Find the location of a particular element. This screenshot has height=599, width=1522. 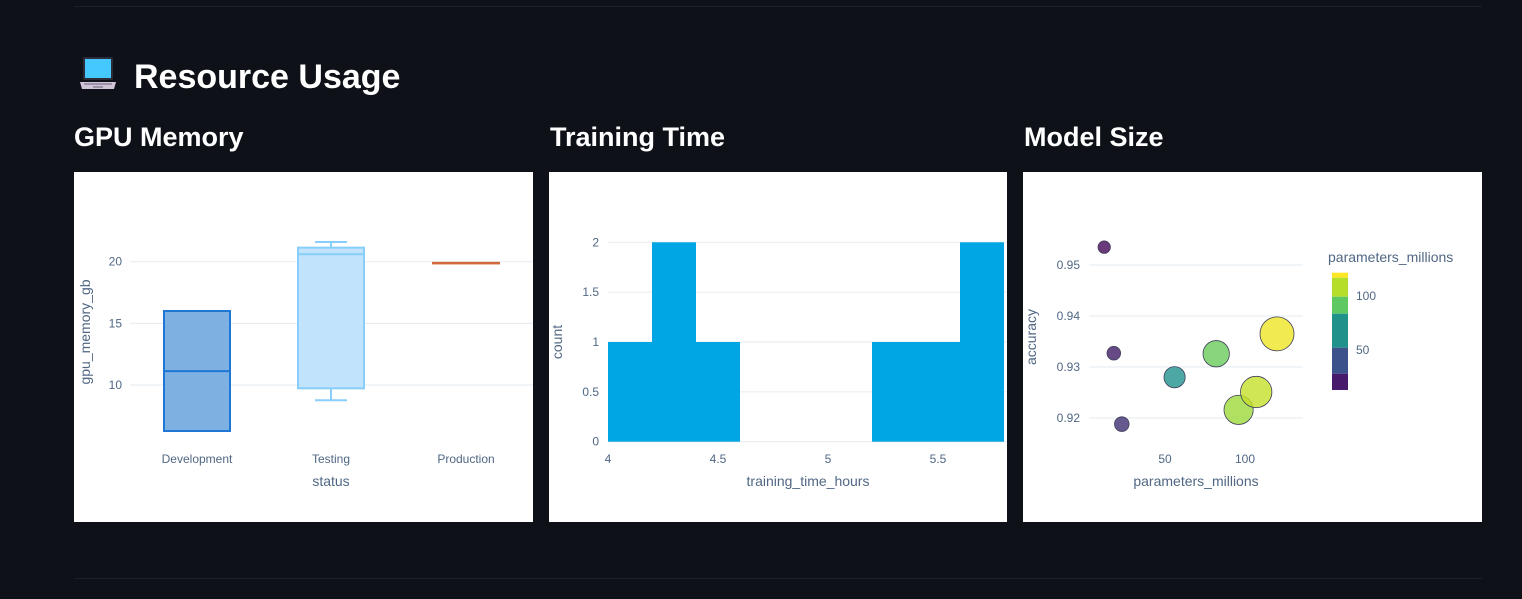

x-tick-label: 5 is located at coordinates (828, 459).